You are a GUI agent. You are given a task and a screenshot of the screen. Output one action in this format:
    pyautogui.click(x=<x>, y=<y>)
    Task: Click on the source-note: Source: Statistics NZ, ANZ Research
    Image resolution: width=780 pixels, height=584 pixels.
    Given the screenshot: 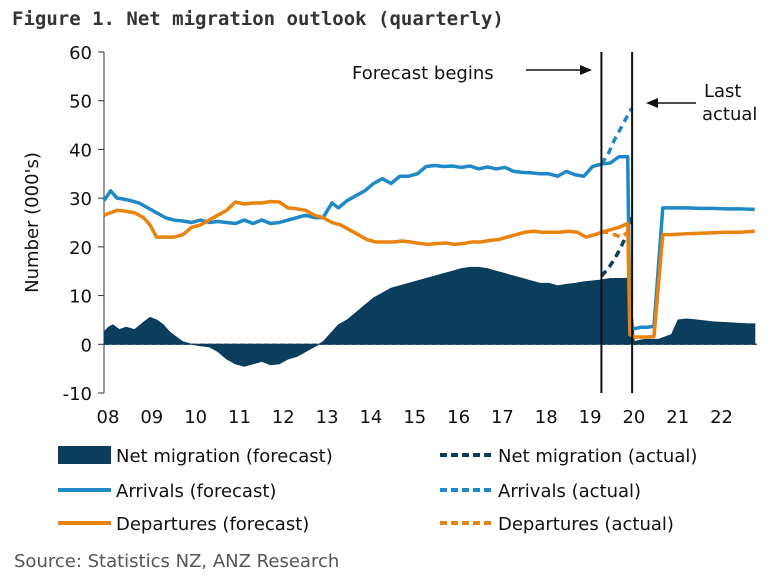 What is the action you would take?
    pyautogui.click(x=177, y=561)
    